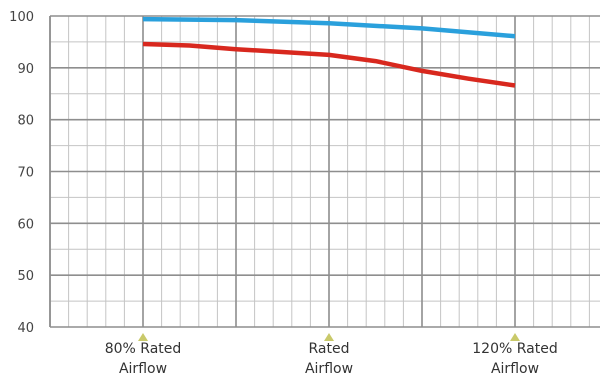 The height and width of the screenshot is (379, 603). I want to click on y-tick-label: 100, so click(21, 17).